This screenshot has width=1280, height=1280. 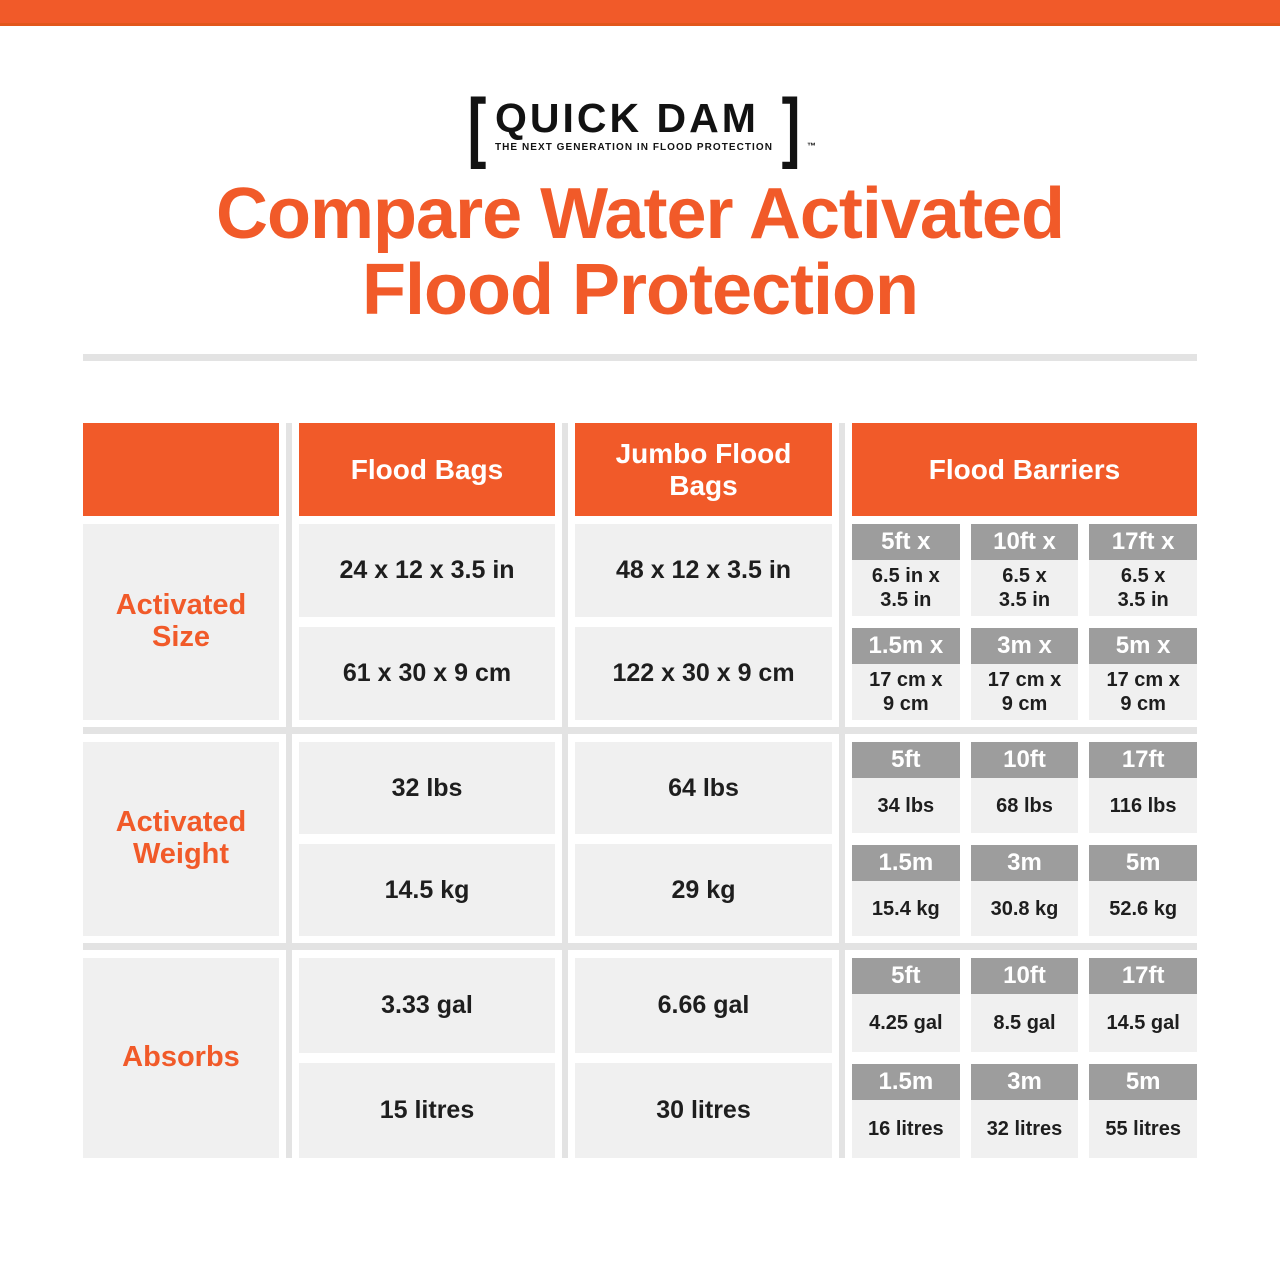 I want to click on barrier-cell-3m: 3m 32 litres, so click(x=1024, y=1111).